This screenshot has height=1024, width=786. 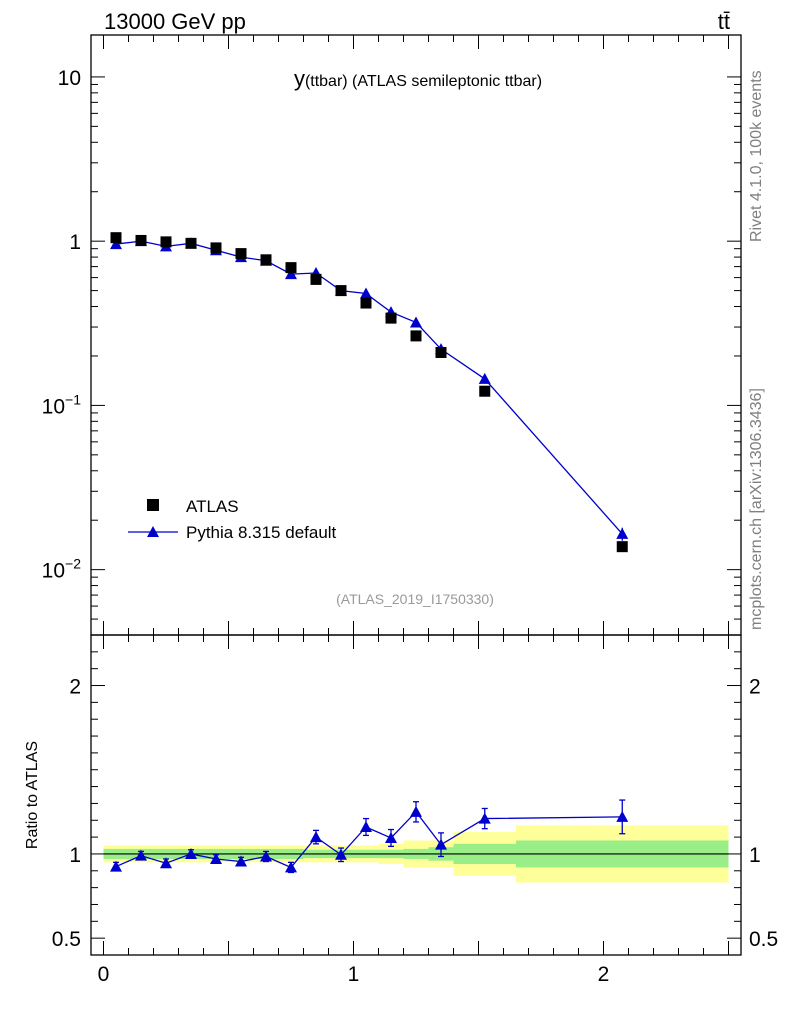 What do you see at coordinates (755, 687) in the screenshot?
I see `ratio-y-tick-label-right: 2` at bounding box center [755, 687].